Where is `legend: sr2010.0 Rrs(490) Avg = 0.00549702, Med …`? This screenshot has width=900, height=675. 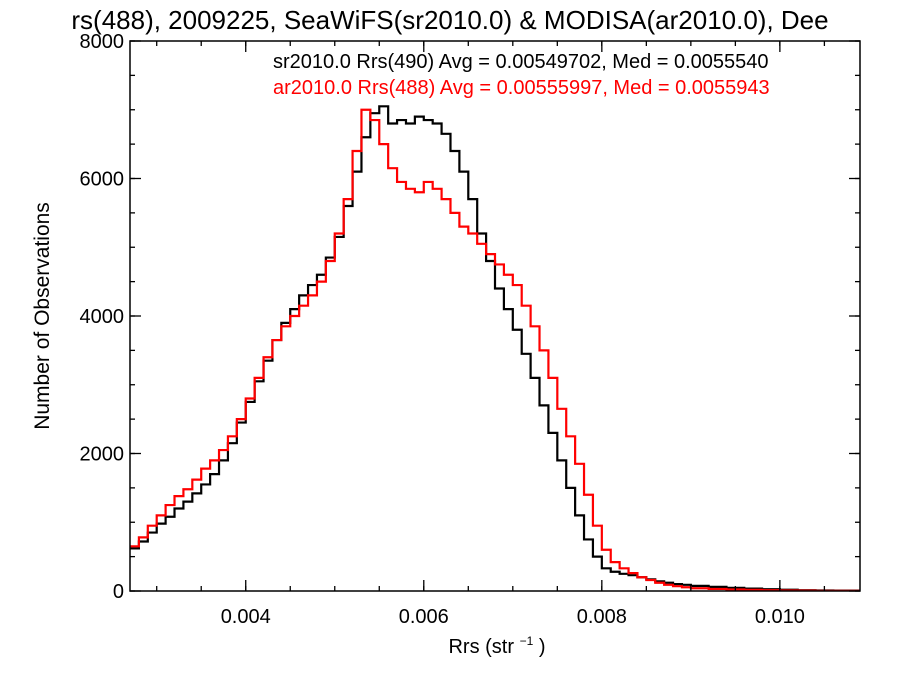 legend: sr2010.0 Rrs(490) Avg = 0.00549702, Med … is located at coordinates (521, 75).